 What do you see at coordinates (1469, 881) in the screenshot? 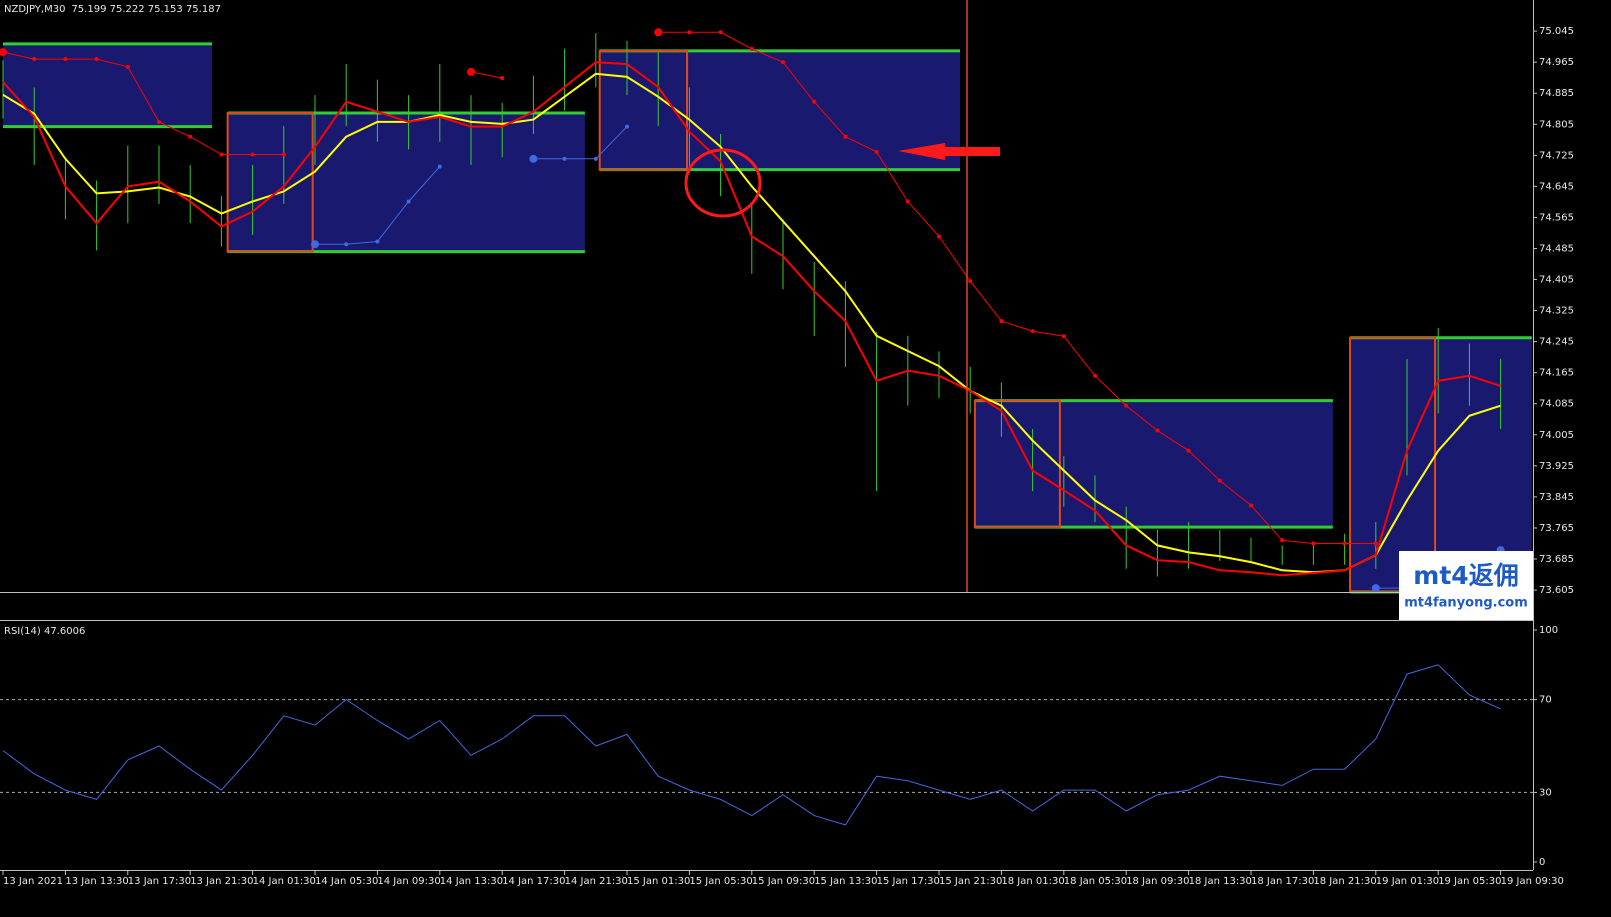
I see `x-tick-label: 19 Jan 05:30` at bounding box center [1469, 881].